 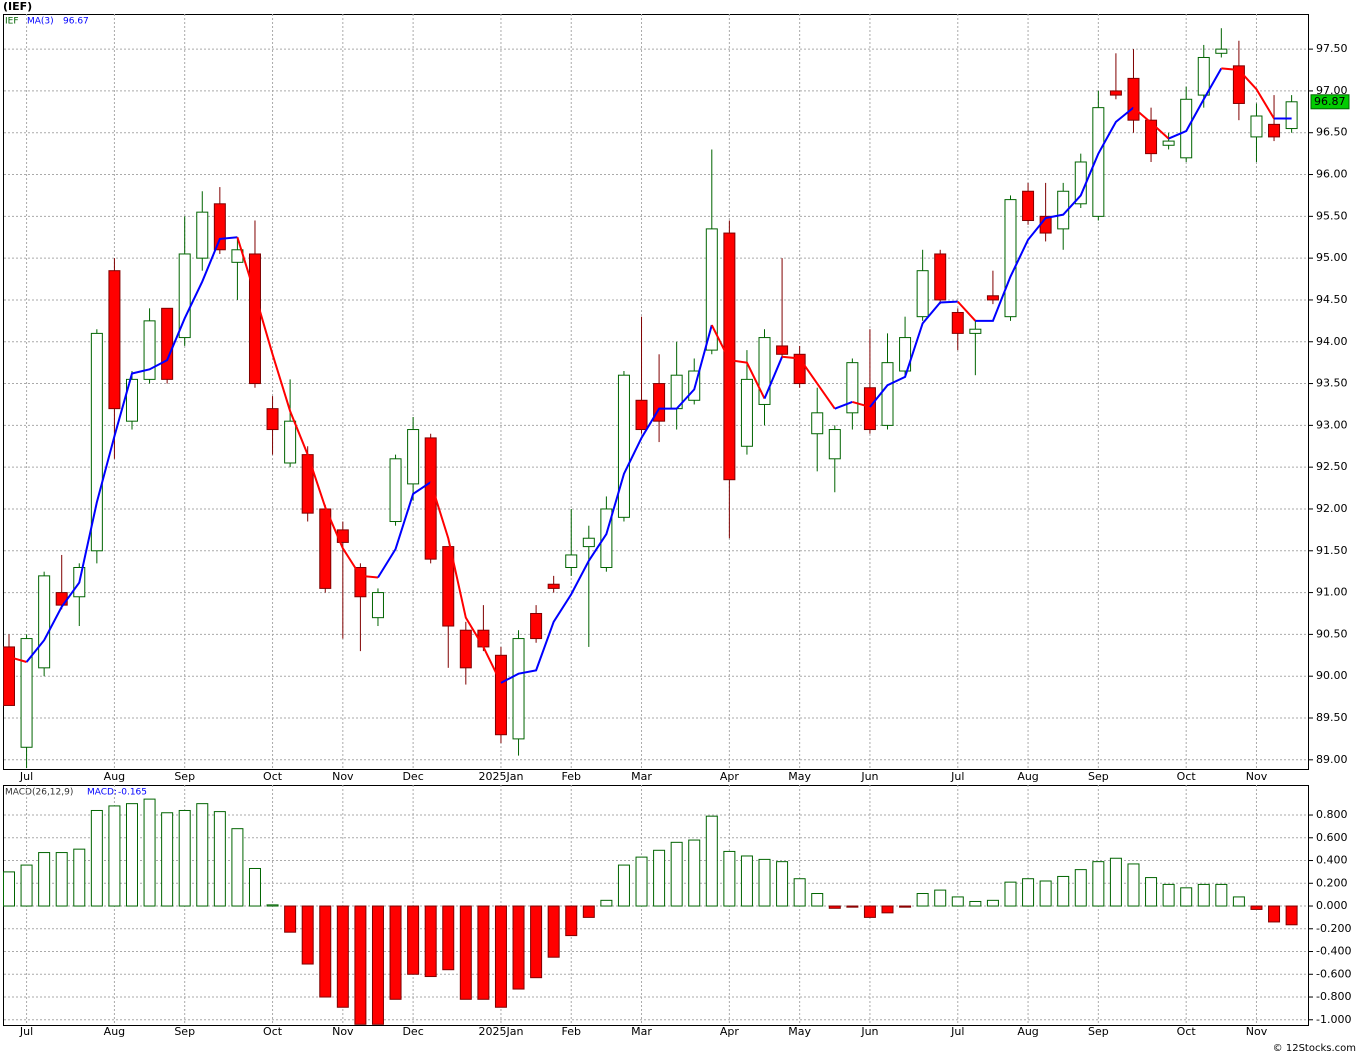 What do you see at coordinates (799, 1031) in the screenshot?
I see `x-tick-label: May` at bounding box center [799, 1031].